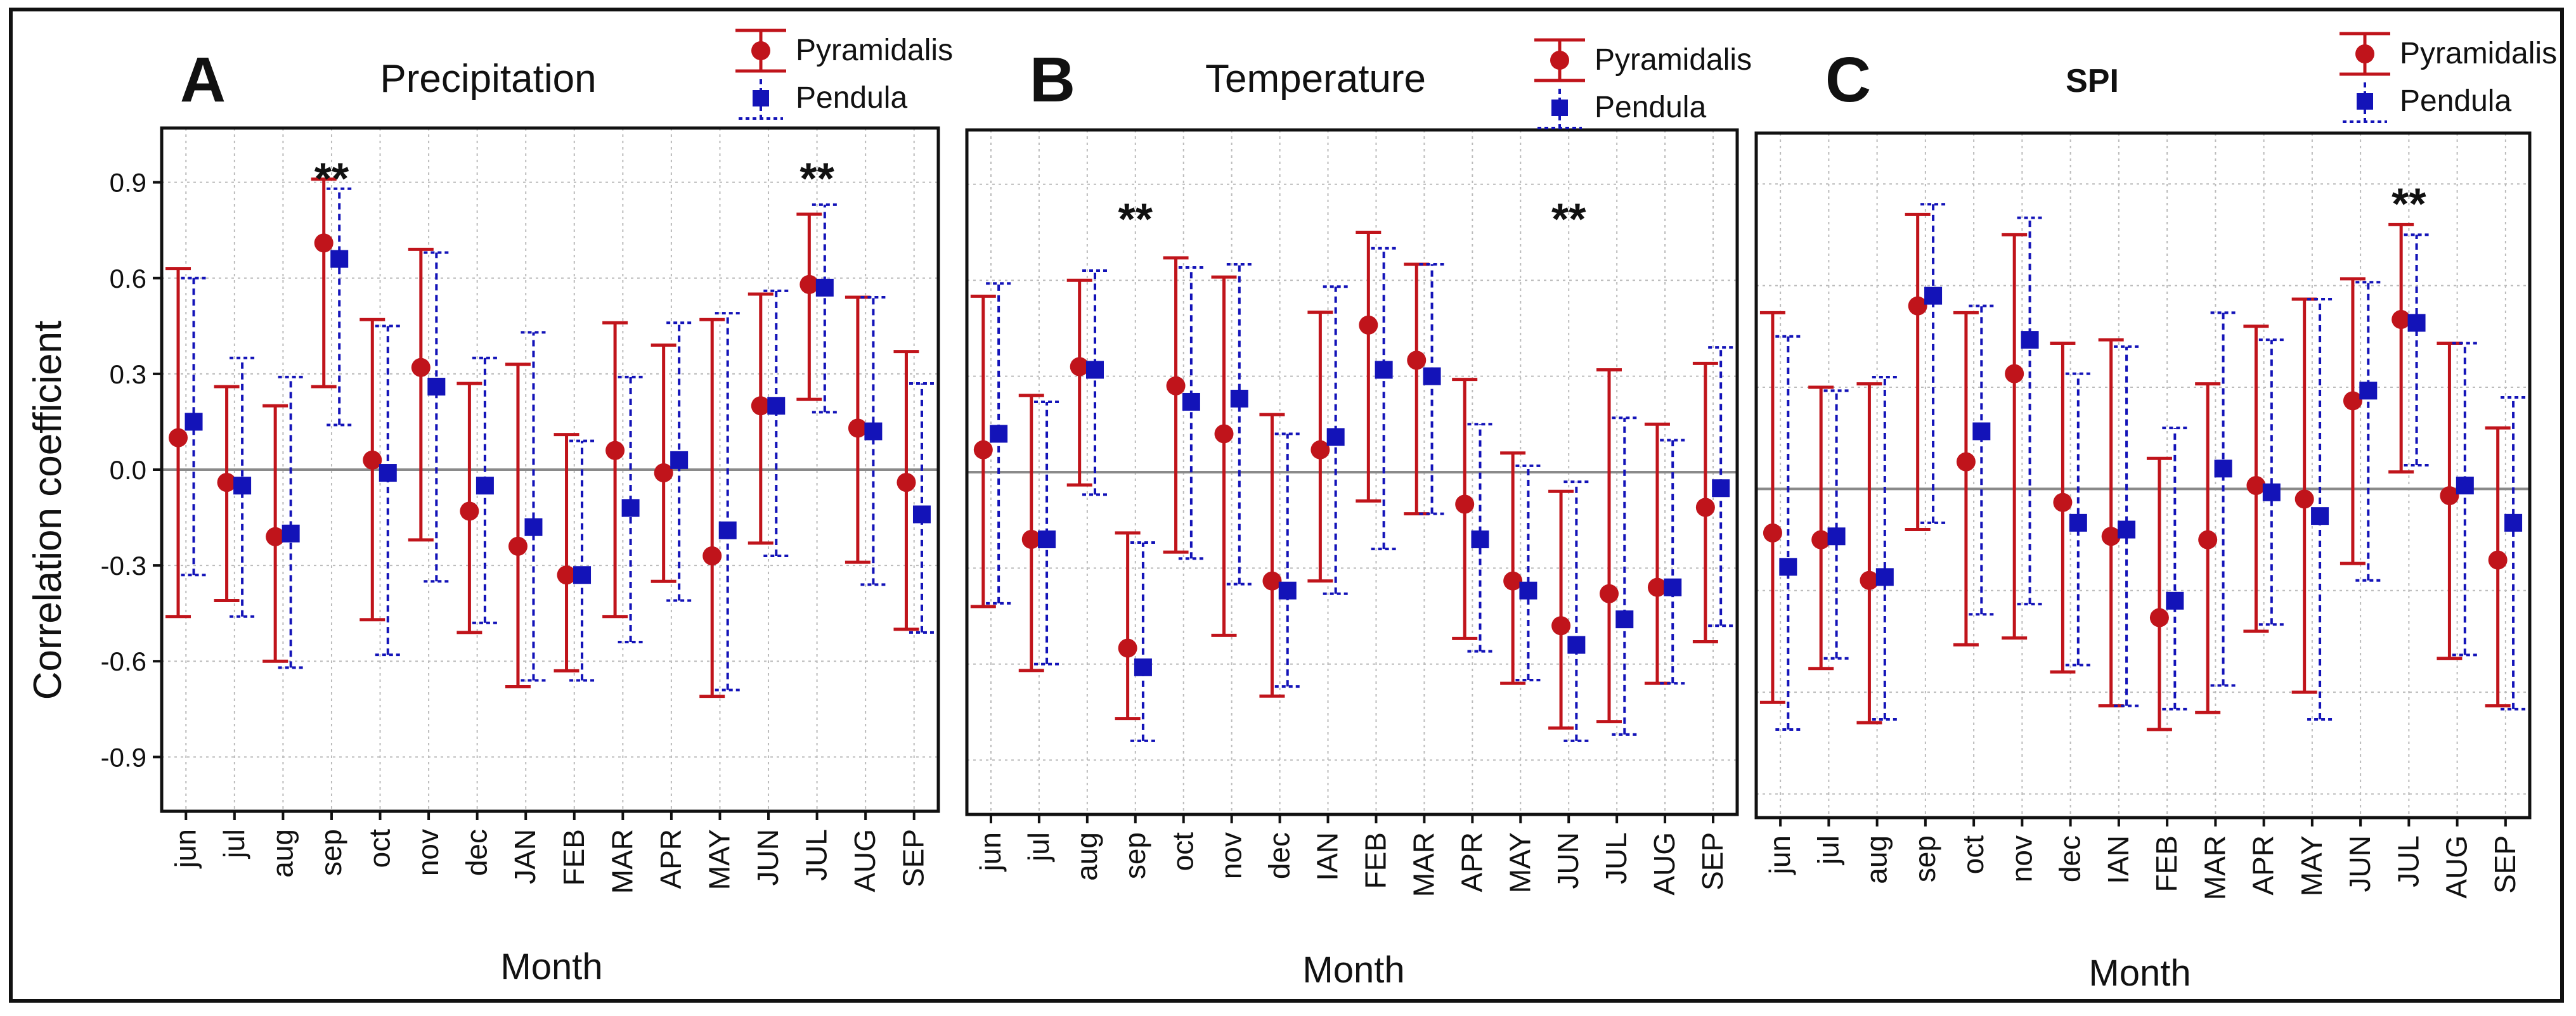  What do you see at coordinates (128, 278) in the screenshot?
I see `y-tick-label: 0.6` at bounding box center [128, 278].